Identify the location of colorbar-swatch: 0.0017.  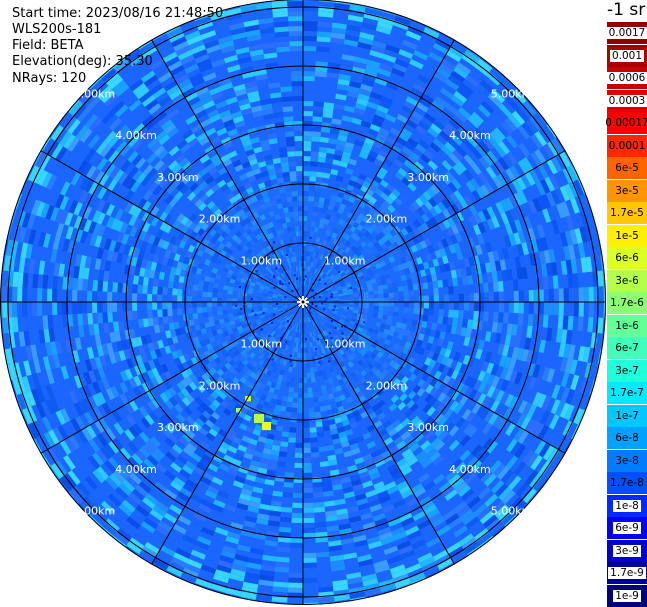
(626, 33).